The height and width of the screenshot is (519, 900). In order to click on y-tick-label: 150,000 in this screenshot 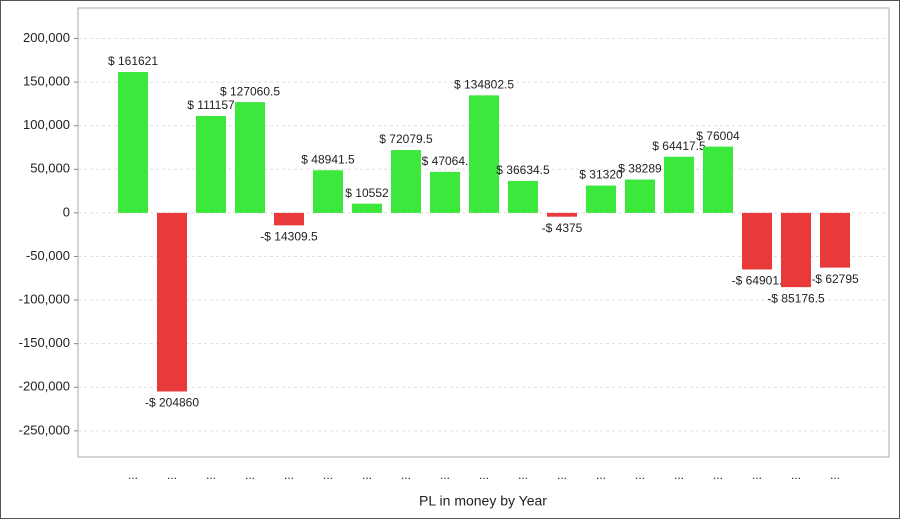, I will do `click(46, 81)`.